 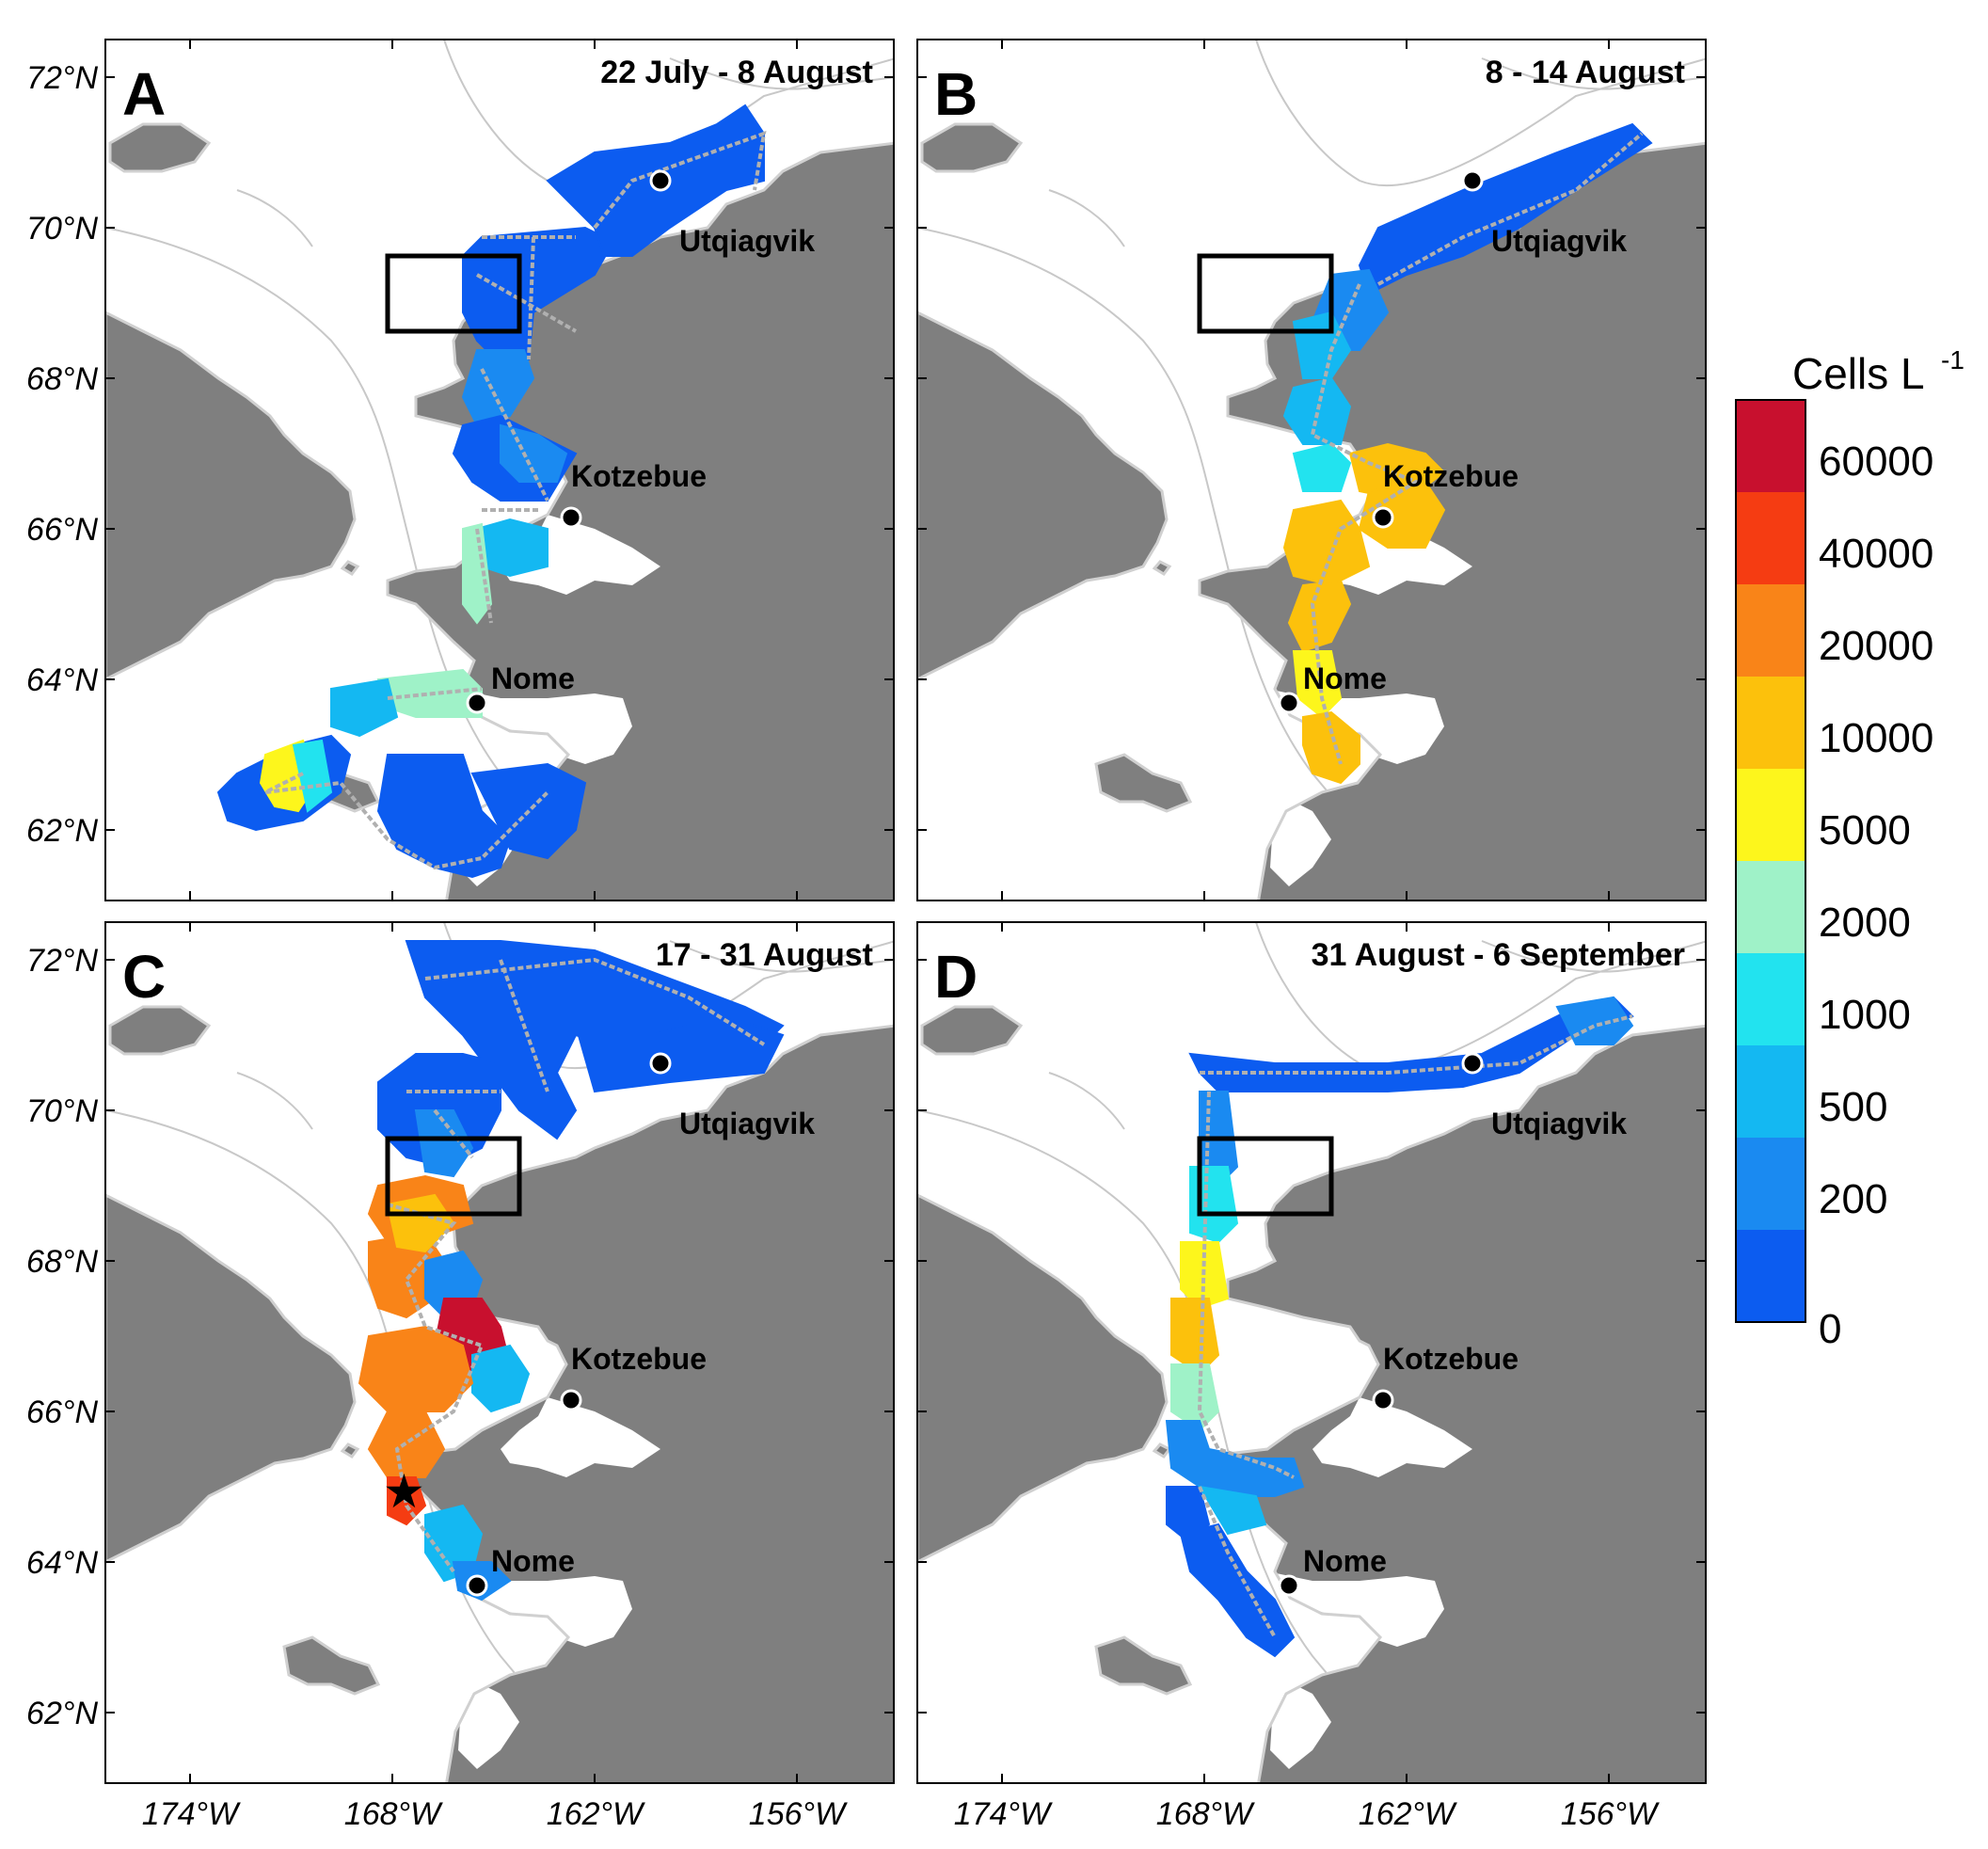 I want to click on colorbar-tick-label: 10000, so click(x=1876, y=738).